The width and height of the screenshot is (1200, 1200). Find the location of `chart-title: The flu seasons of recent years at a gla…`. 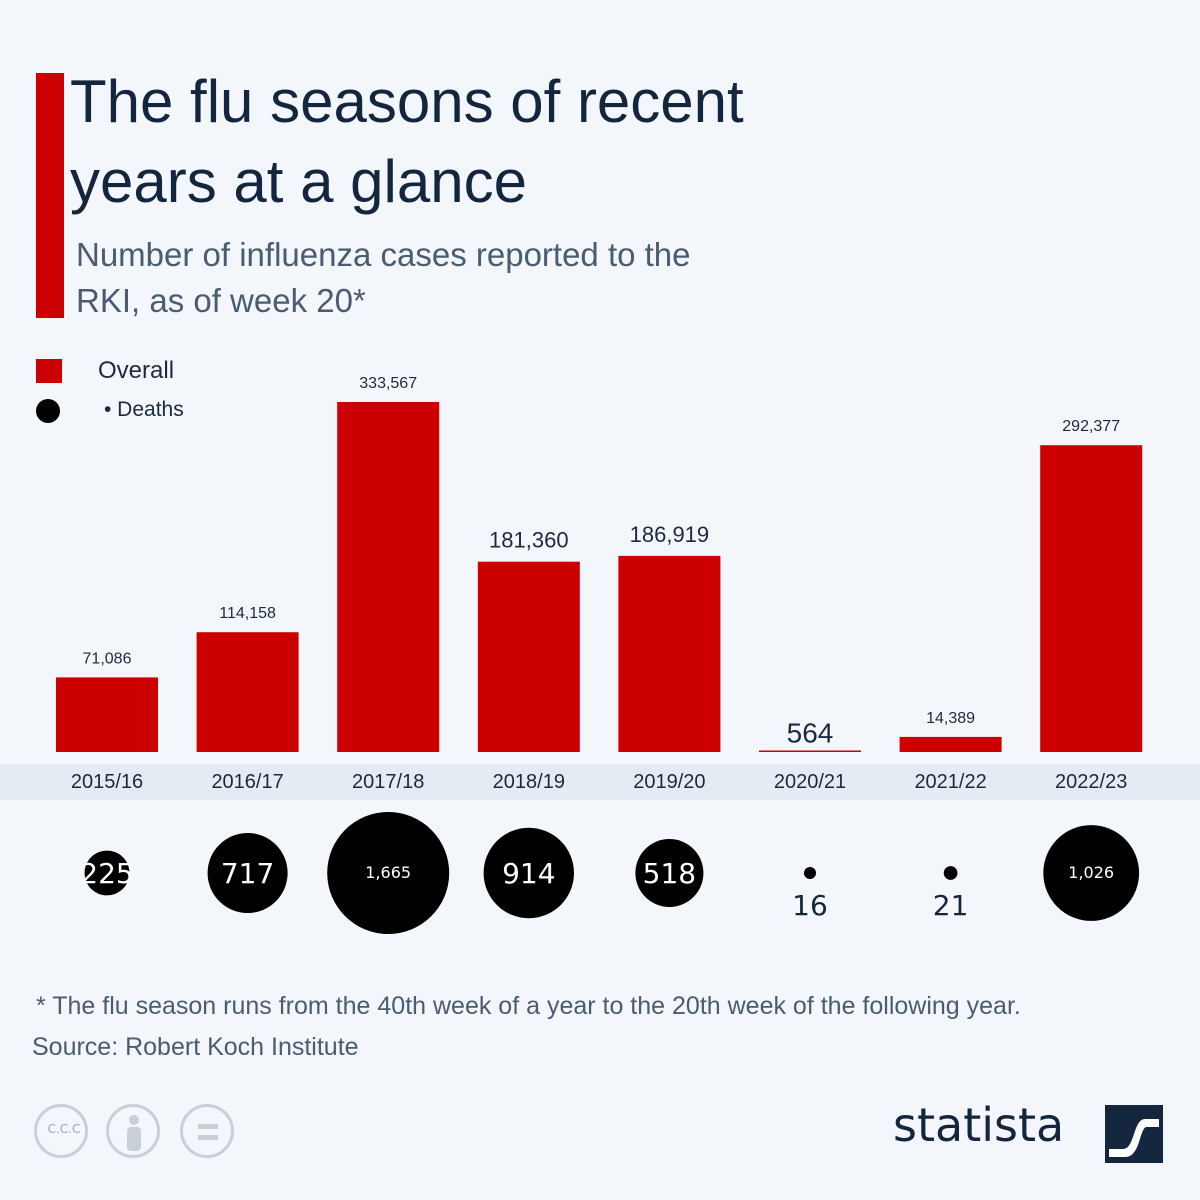

chart-title: The flu seasons of recent years at a gla… is located at coordinates (407, 141).